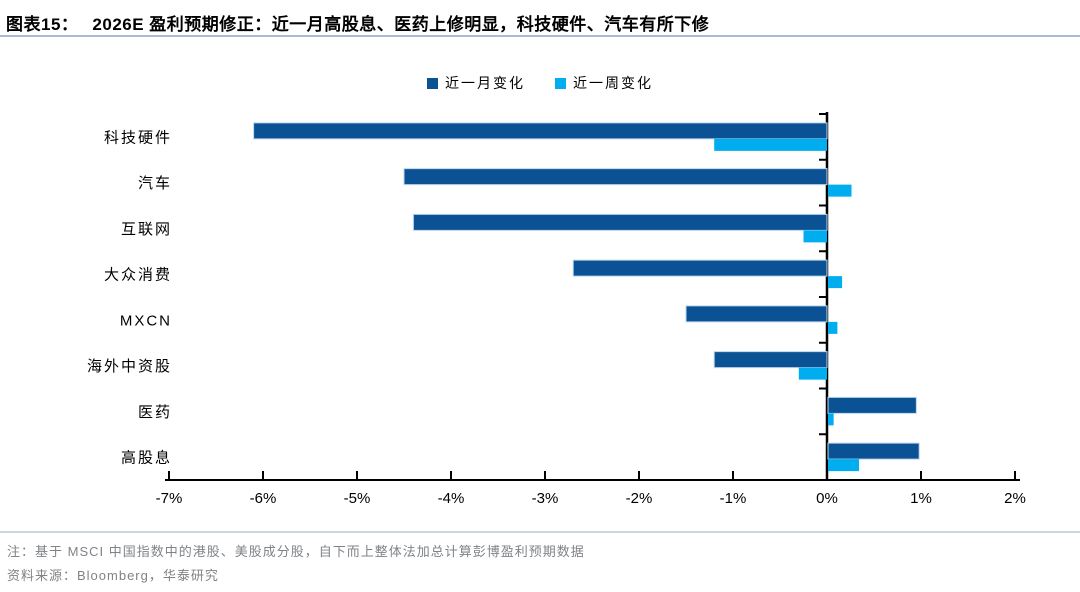  What do you see at coordinates (560, 83) in the screenshot?
I see `legend-swatch-week-icon` at bounding box center [560, 83].